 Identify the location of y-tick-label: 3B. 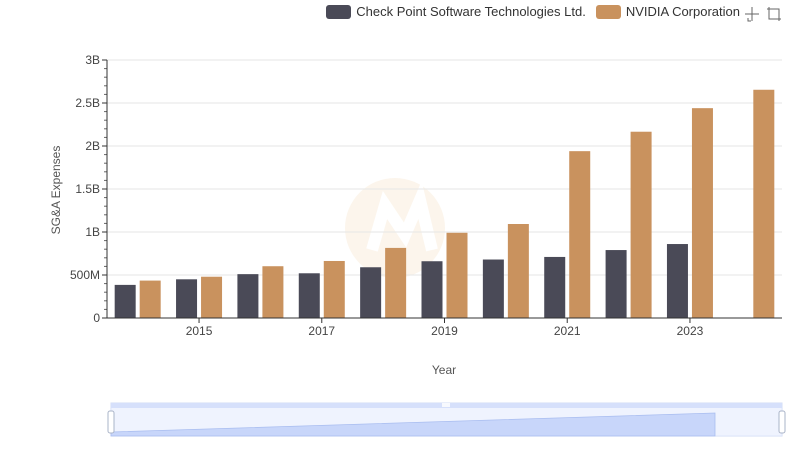
(92, 60).